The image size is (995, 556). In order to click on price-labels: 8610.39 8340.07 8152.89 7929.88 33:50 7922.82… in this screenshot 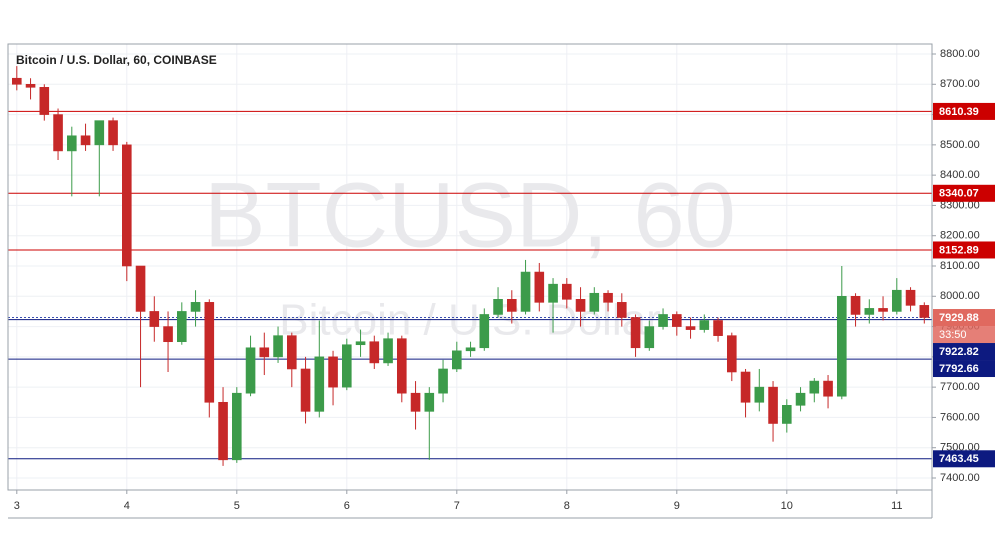, I will do `click(964, 285)`.